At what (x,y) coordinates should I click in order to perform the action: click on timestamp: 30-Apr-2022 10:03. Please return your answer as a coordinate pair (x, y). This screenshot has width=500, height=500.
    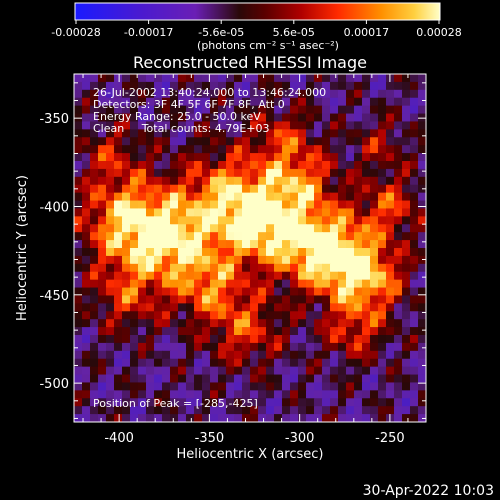
    Looking at the image, I should click on (428, 491).